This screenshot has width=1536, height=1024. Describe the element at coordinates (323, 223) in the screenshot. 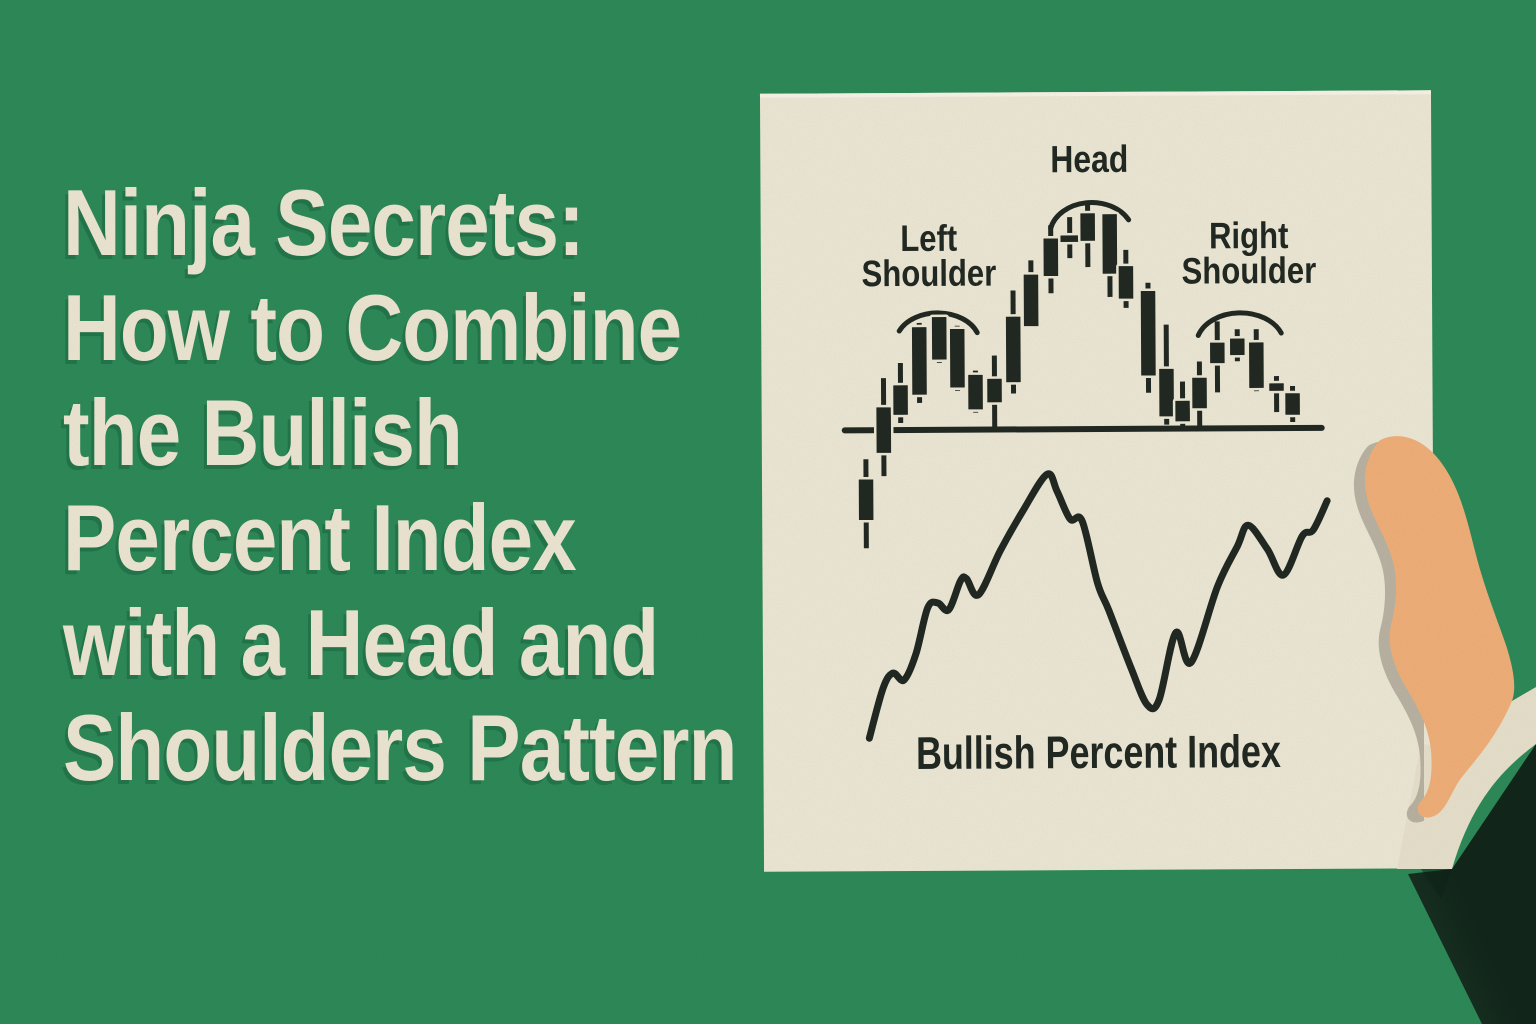

I see `headline-line-1: Ninja Secrets:` at that location.